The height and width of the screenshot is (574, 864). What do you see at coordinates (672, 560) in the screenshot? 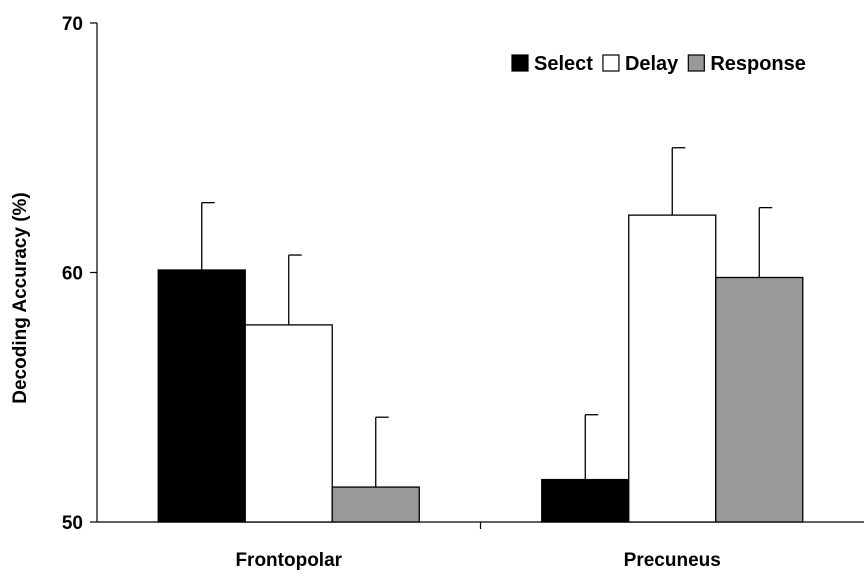
I see `x-category-label: Precuneus` at bounding box center [672, 560].